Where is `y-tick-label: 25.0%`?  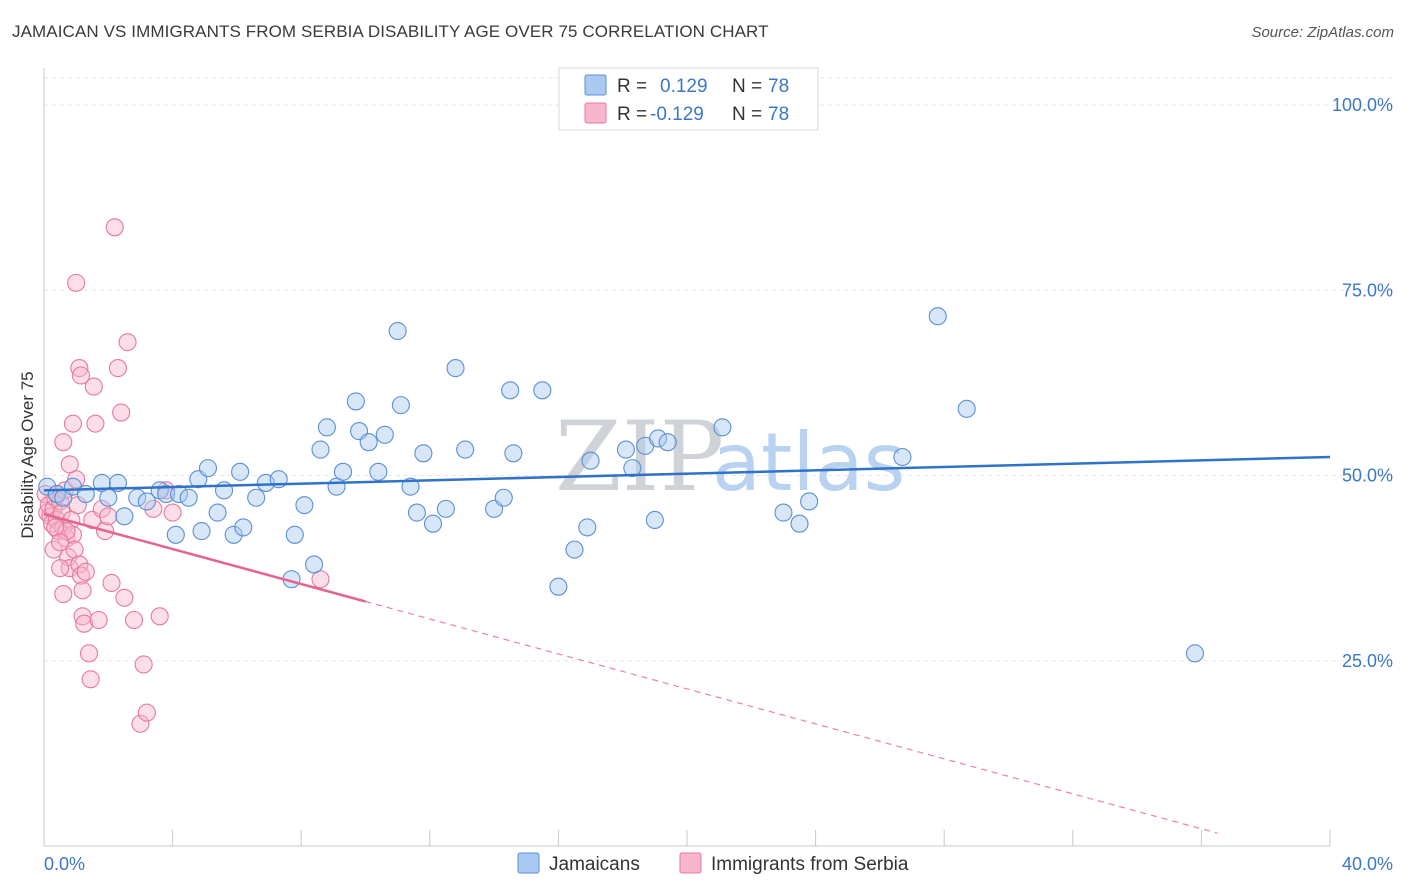
y-tick-label: 25.0% is located at coordinates (1367, 661).